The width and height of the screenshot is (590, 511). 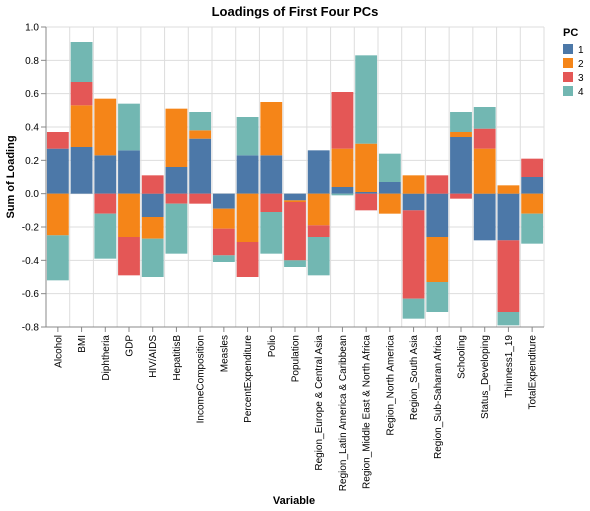 I want to click on x-tick-label: Polio, so click(x=272, y=346).